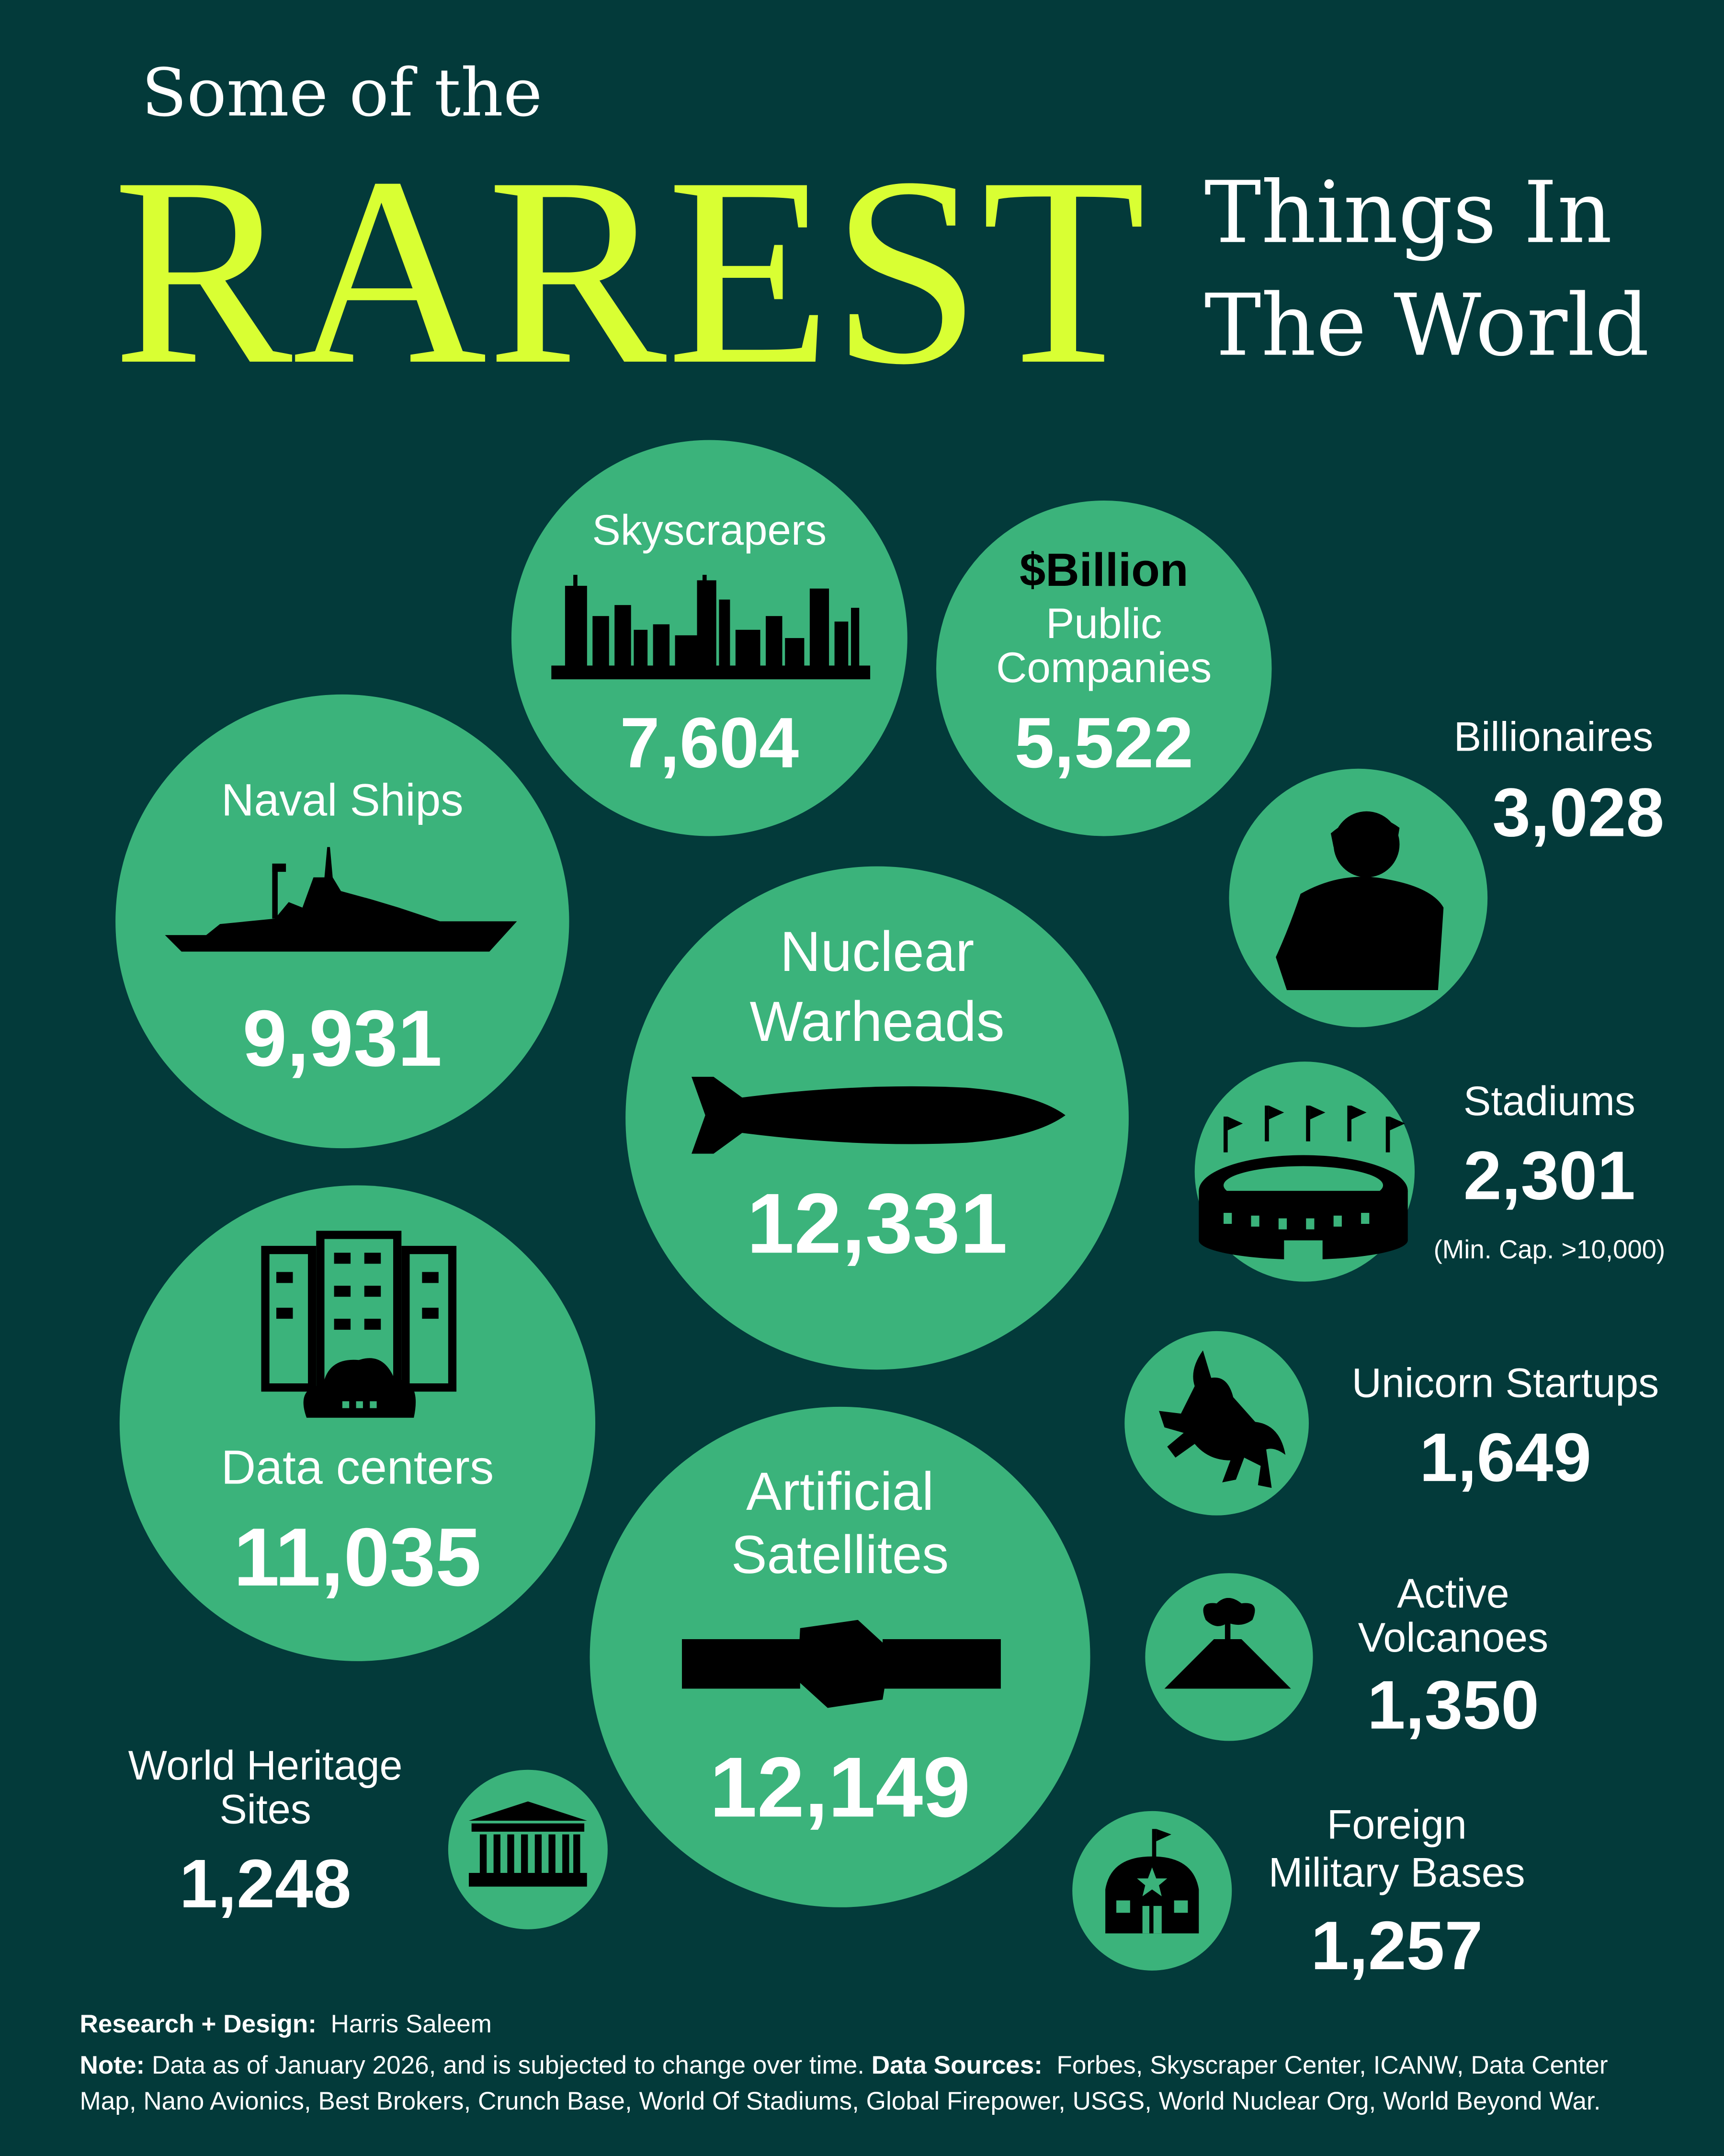 The width and height of the screenshot is (1724, 2156). Describe the element at coordinates (711, 633) in the screenshot. I see `skyline-icon` at that location.